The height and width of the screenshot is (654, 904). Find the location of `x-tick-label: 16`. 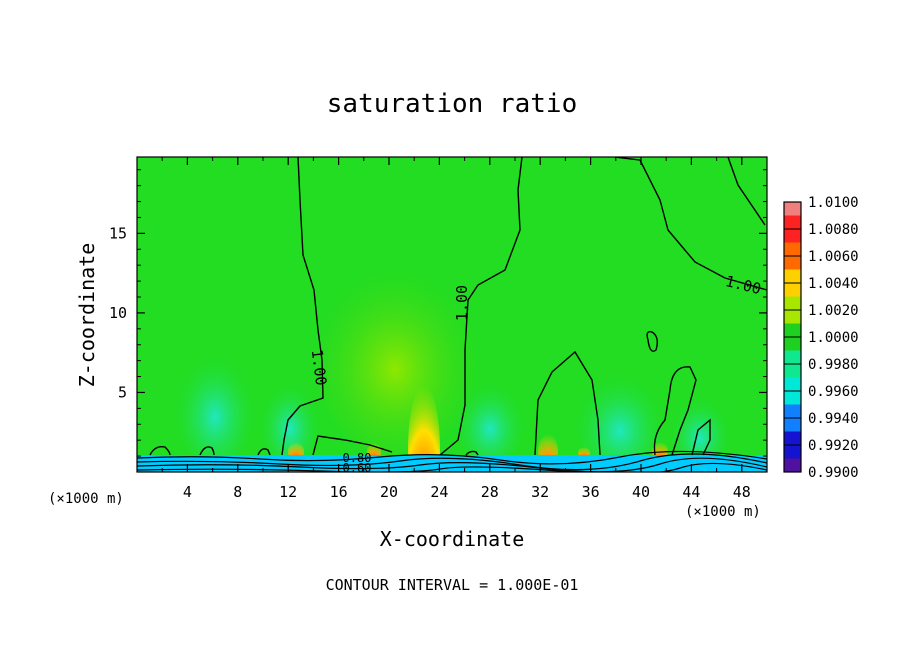

x-tick-label: 16 is located at coordinates (339, 492).